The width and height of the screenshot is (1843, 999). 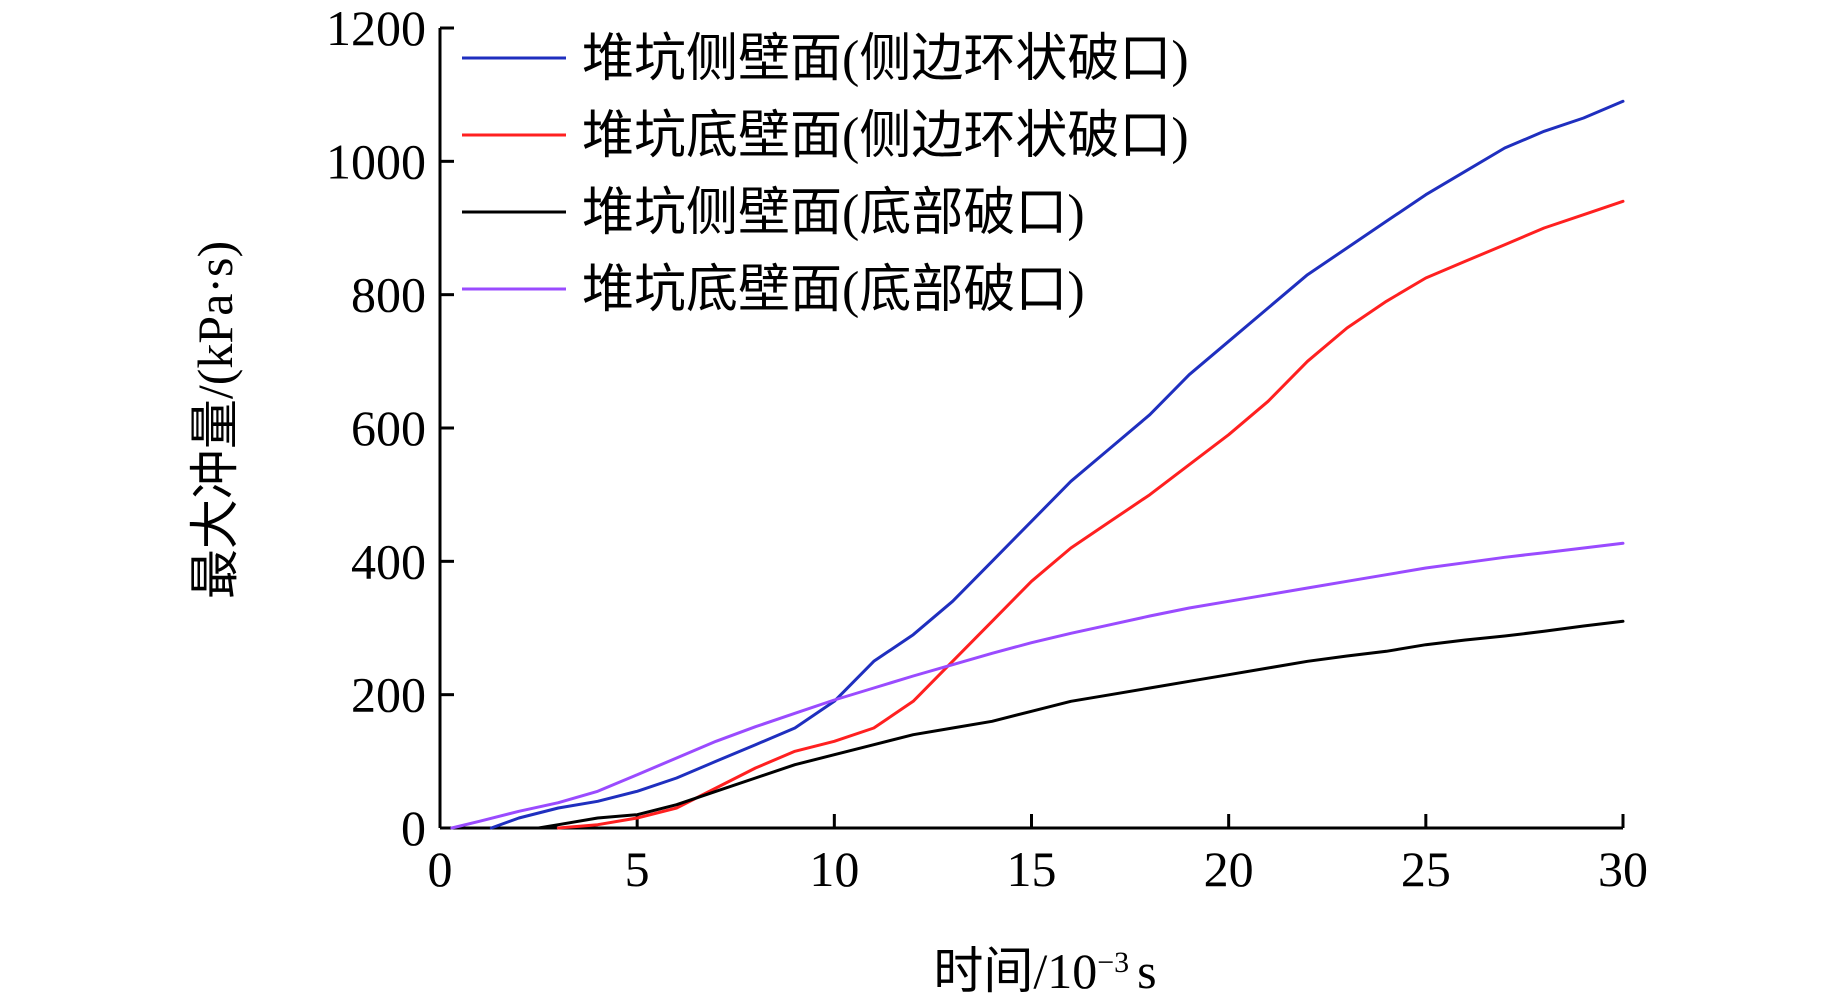 What do you see at coordinates (413, 828) in the screenshot?
I see `y-tick-label-0: 0` at bounding box center [413, 828].